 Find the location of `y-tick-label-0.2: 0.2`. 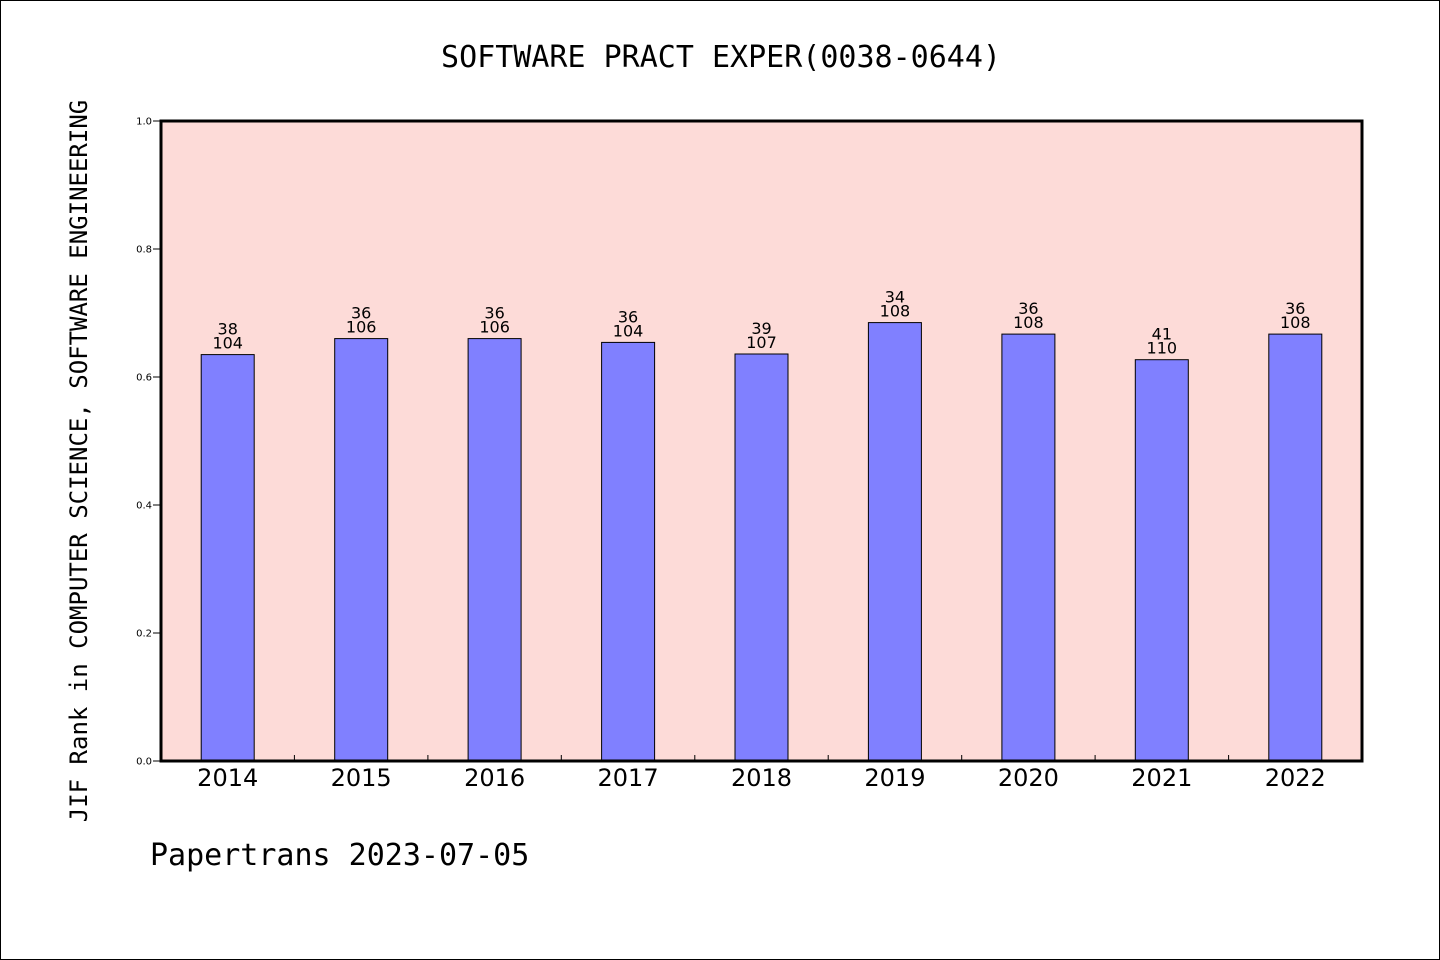

y-tick-label-0.2: 0.2 is located at coordinates (144, 634).